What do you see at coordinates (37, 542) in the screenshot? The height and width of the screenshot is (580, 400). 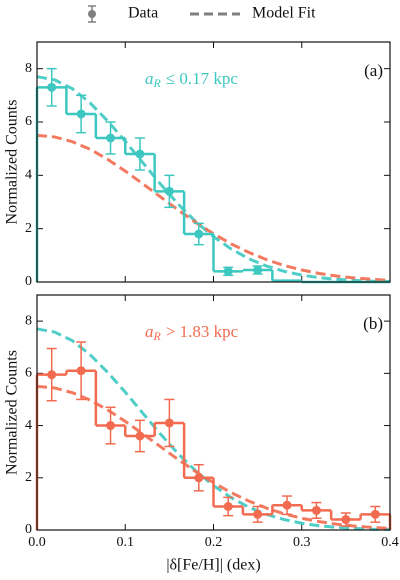 I see `x-tick-label: 0.0` at bounding box center [37, 542].